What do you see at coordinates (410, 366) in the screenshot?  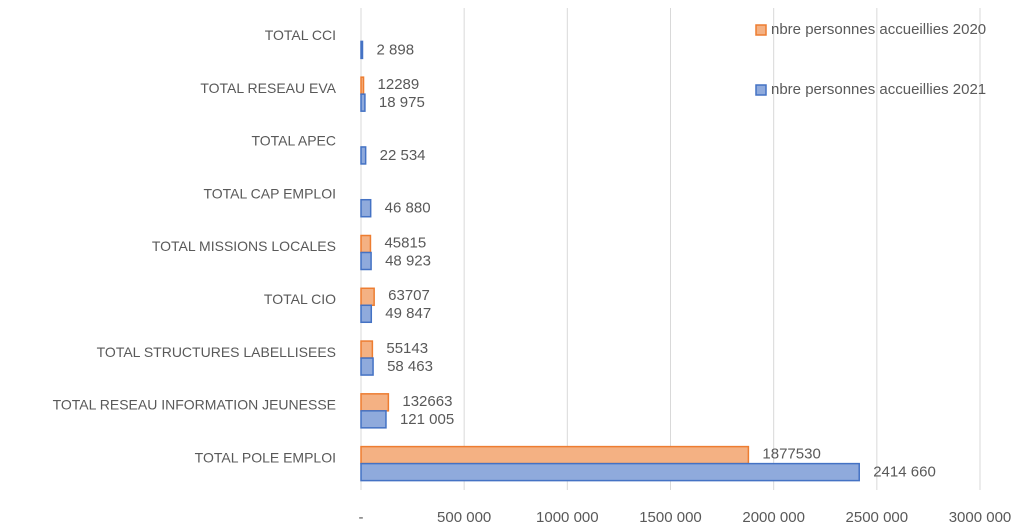 I see `data-label: 58 463` at bounding box center [410, 366].